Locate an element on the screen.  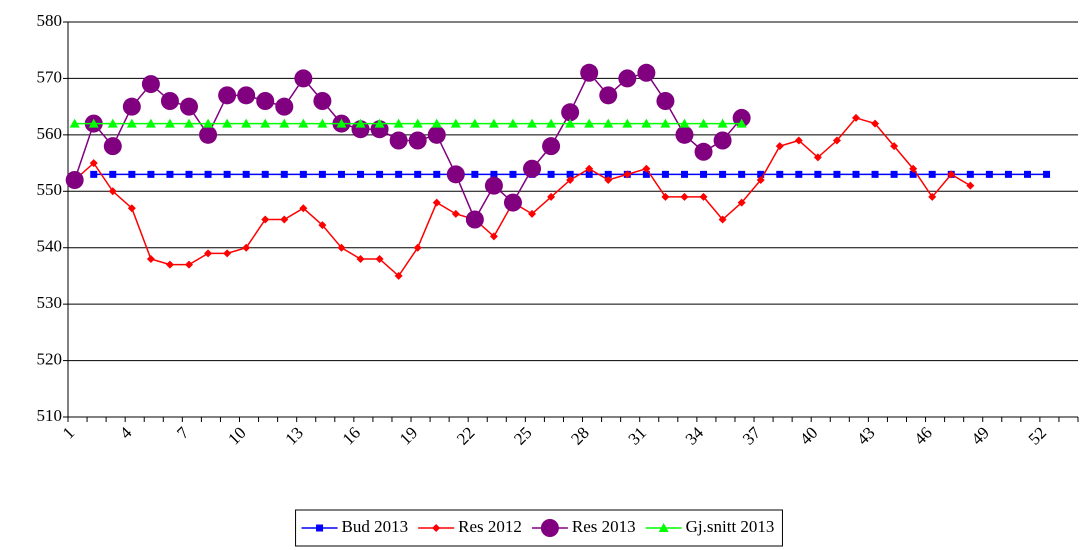
y-tick-label: 530 is located at coordinates (50, 302).